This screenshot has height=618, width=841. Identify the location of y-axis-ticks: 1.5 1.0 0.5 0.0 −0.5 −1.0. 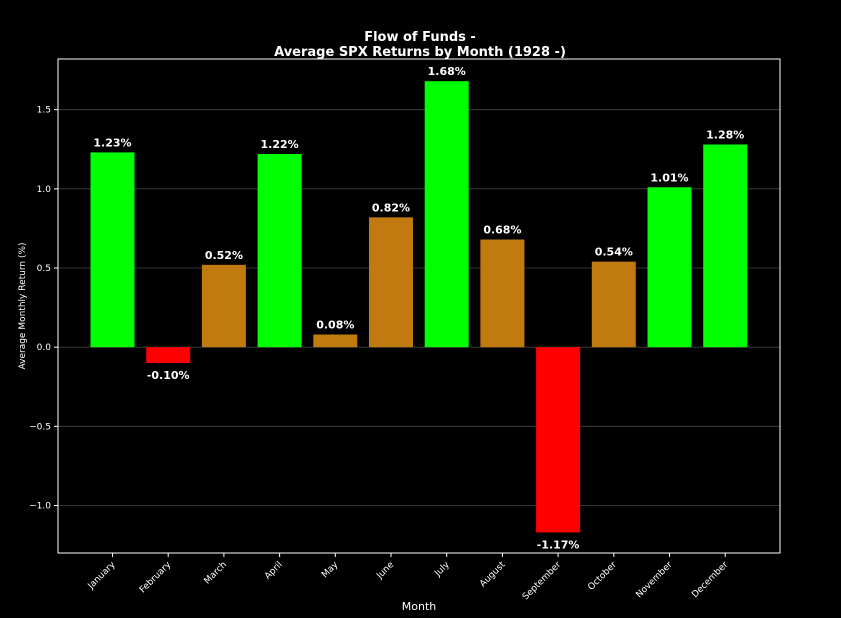
(43, 309).